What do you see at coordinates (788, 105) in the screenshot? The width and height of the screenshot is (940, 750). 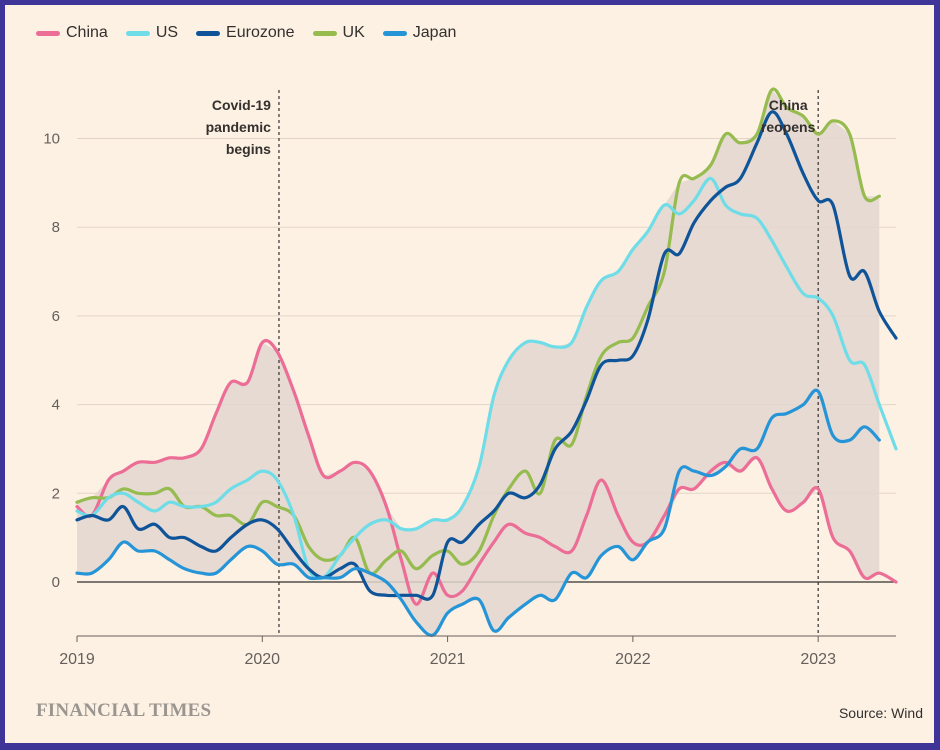 I see `annotation-text-1-0: China` at bounding box center [788, 105].